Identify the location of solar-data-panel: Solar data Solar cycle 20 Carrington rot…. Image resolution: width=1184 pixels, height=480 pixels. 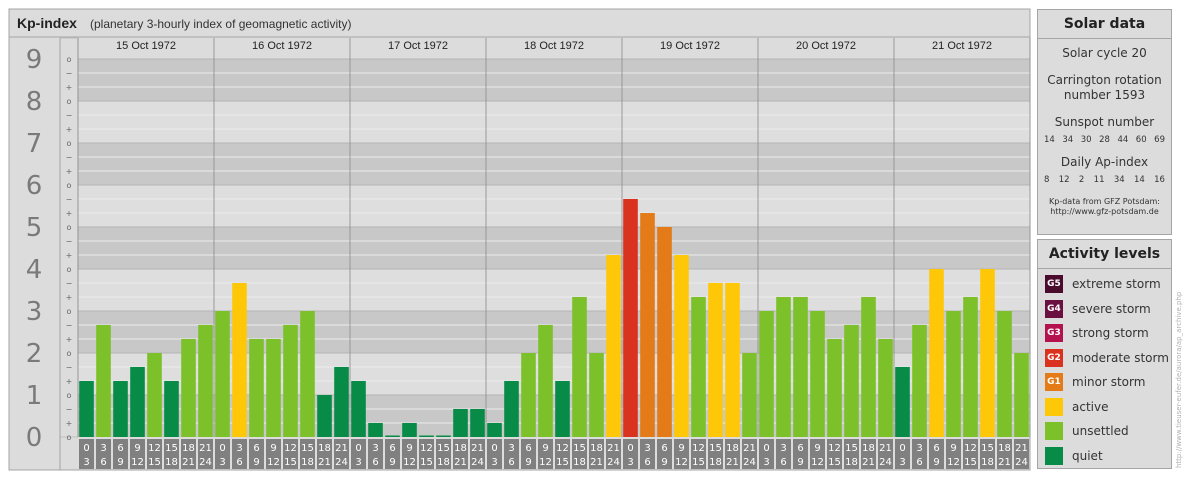
(1104, 122).